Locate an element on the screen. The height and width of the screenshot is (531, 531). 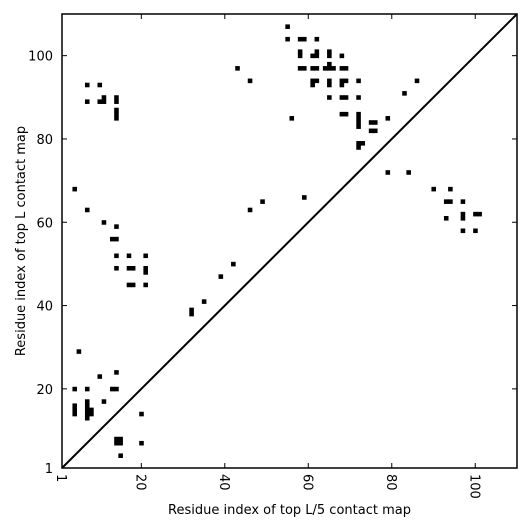
y-axis-label: Residue index of top L contact map is located at coordinates (21, 241).